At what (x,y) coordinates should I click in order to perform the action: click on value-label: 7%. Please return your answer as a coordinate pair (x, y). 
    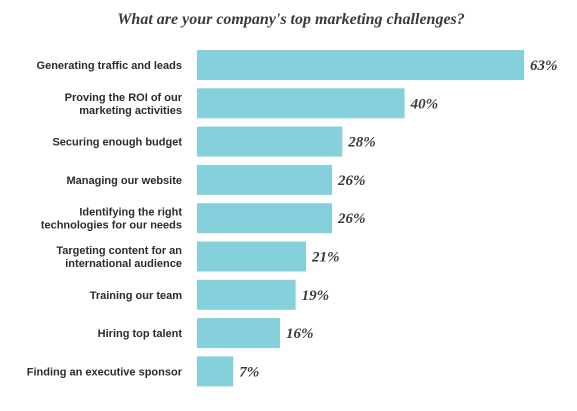
    Looking at the image, I should click on (249, 372).